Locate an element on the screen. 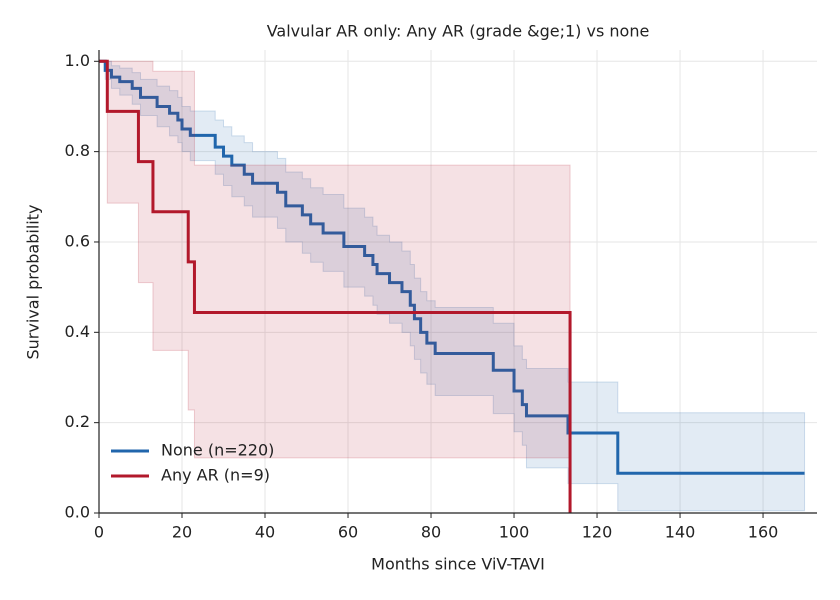 Image resolution: width=840 pixels, height=600 pixels. y-tick-label: 0.4 is located at coordinates (77, 331).